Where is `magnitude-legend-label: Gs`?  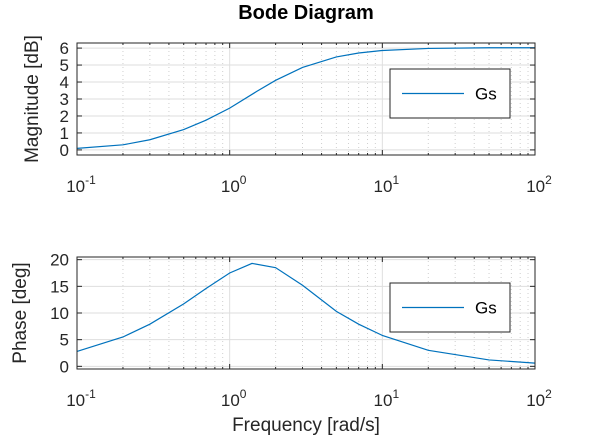 magnitude-legend-label: Gs is located at coordinates (486, 94).